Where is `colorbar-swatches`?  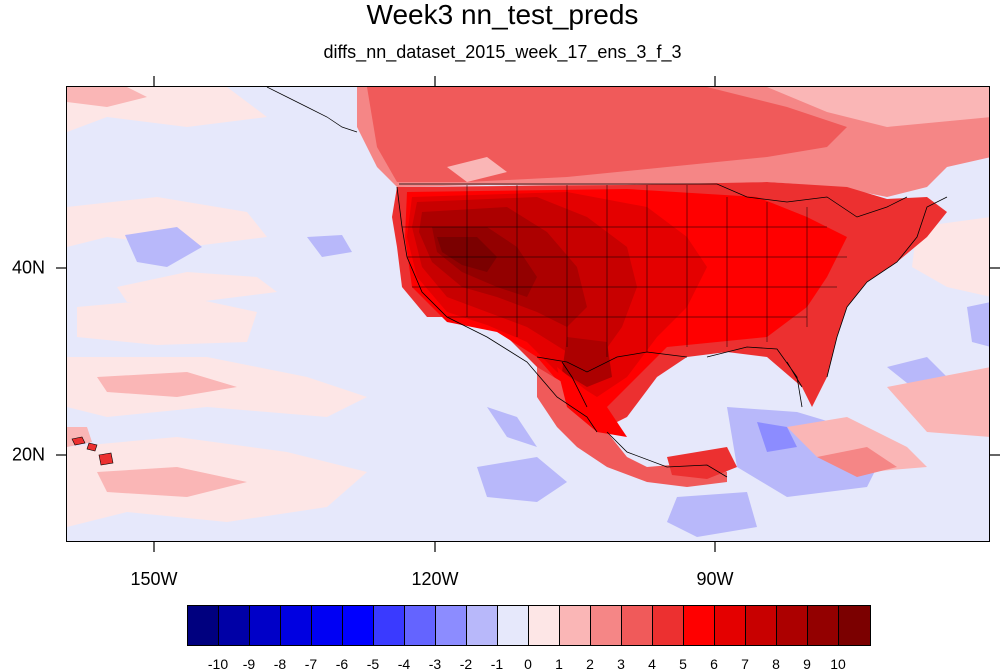
colorbar-swatches is located at coordinates (529, 625).